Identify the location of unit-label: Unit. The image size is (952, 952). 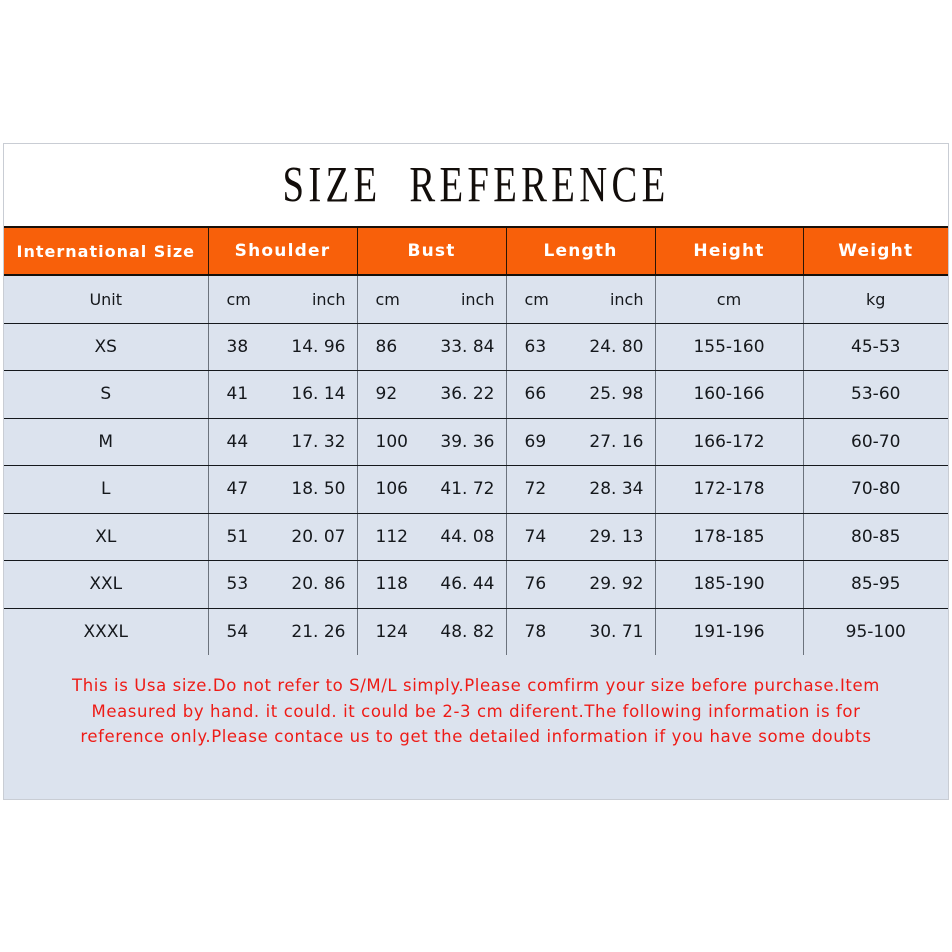
(106, 299).